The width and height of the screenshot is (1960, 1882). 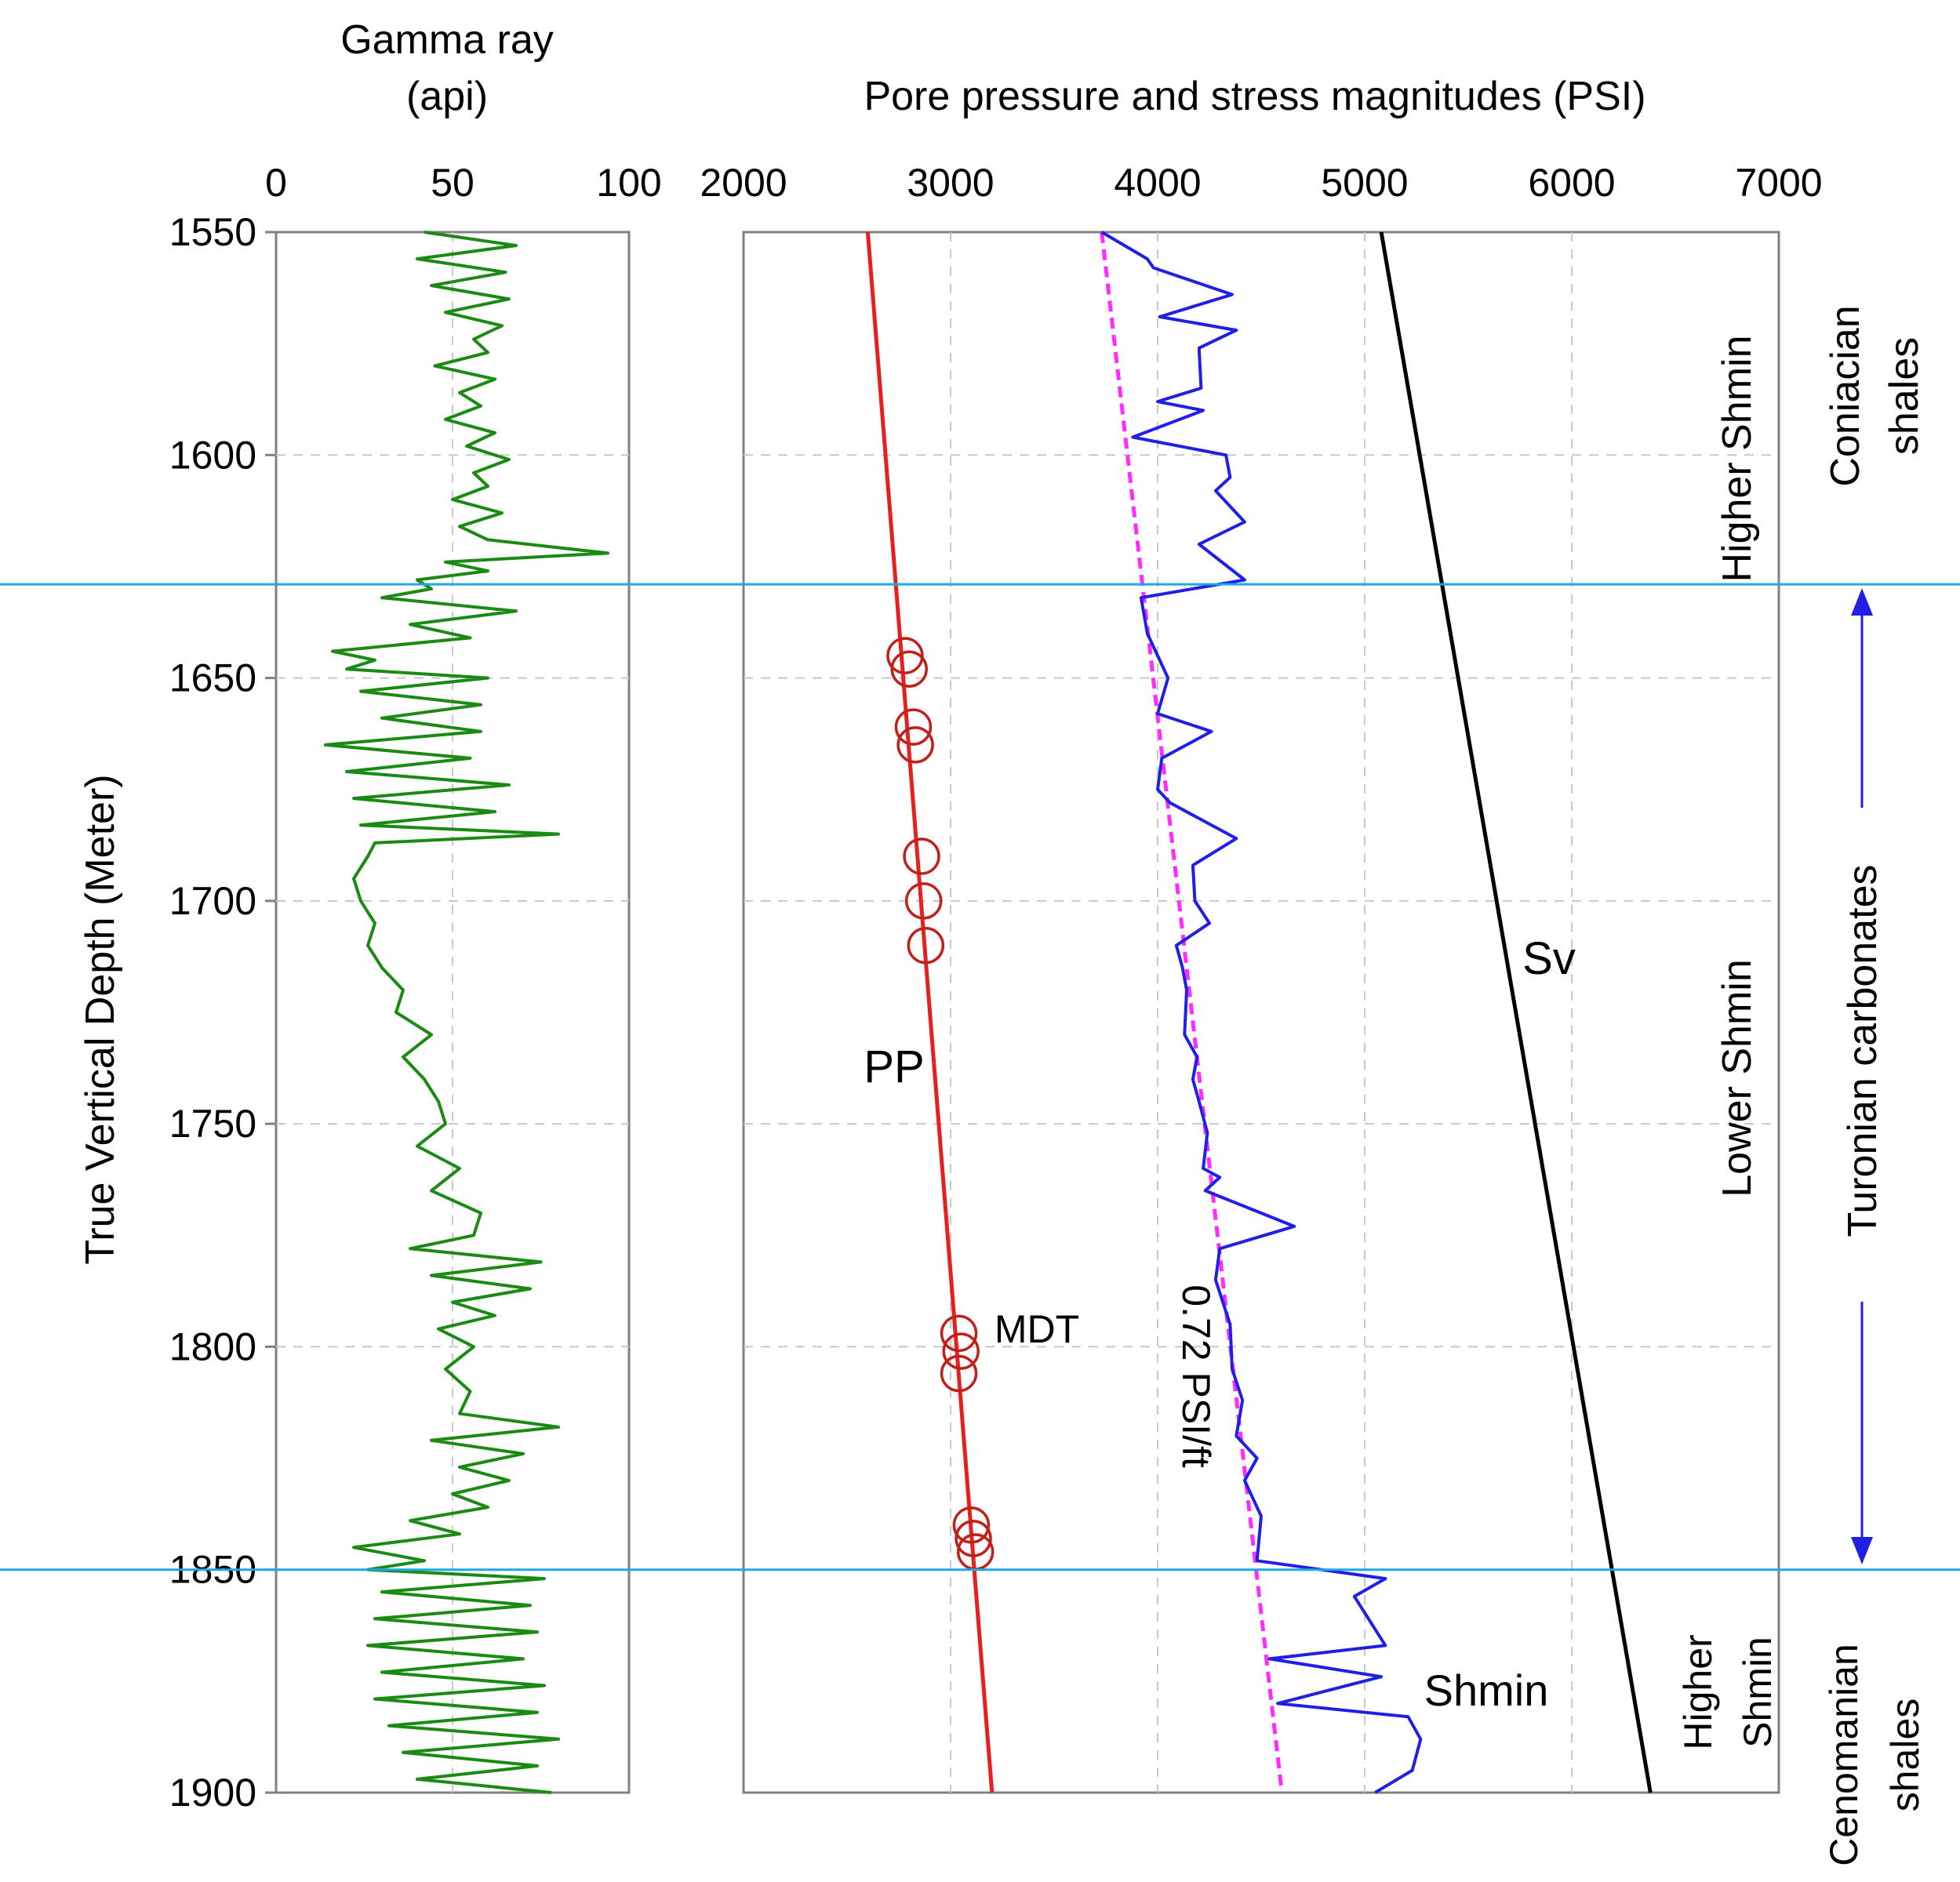 What do you see at coordinates (447, 40) in the screenshot?
I see `gamma-title-line1: Gamma ray` at bounding box center [447, 40].